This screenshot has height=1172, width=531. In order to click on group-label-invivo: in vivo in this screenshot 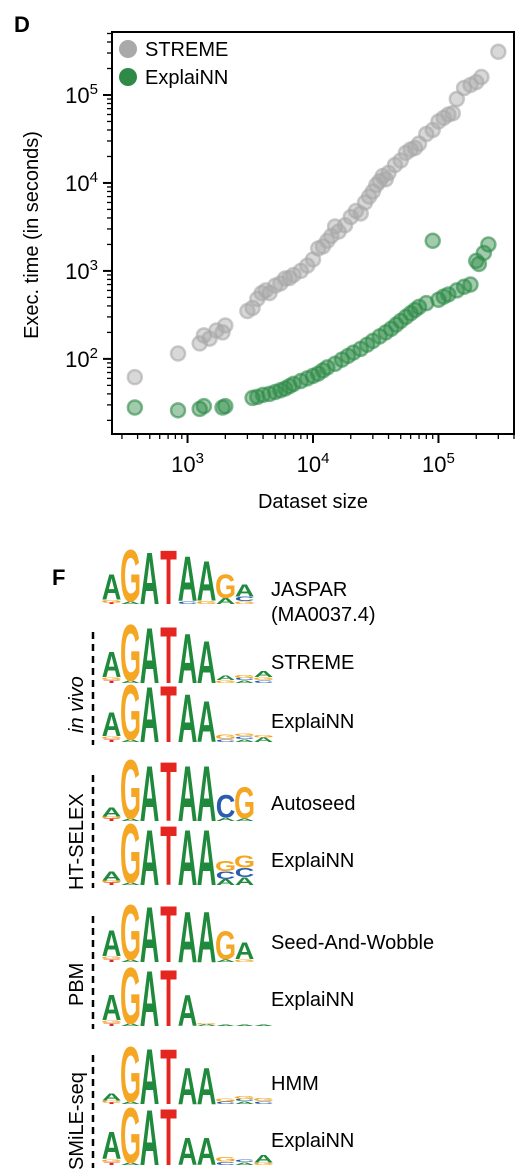, I will do `click(77, 704)`.